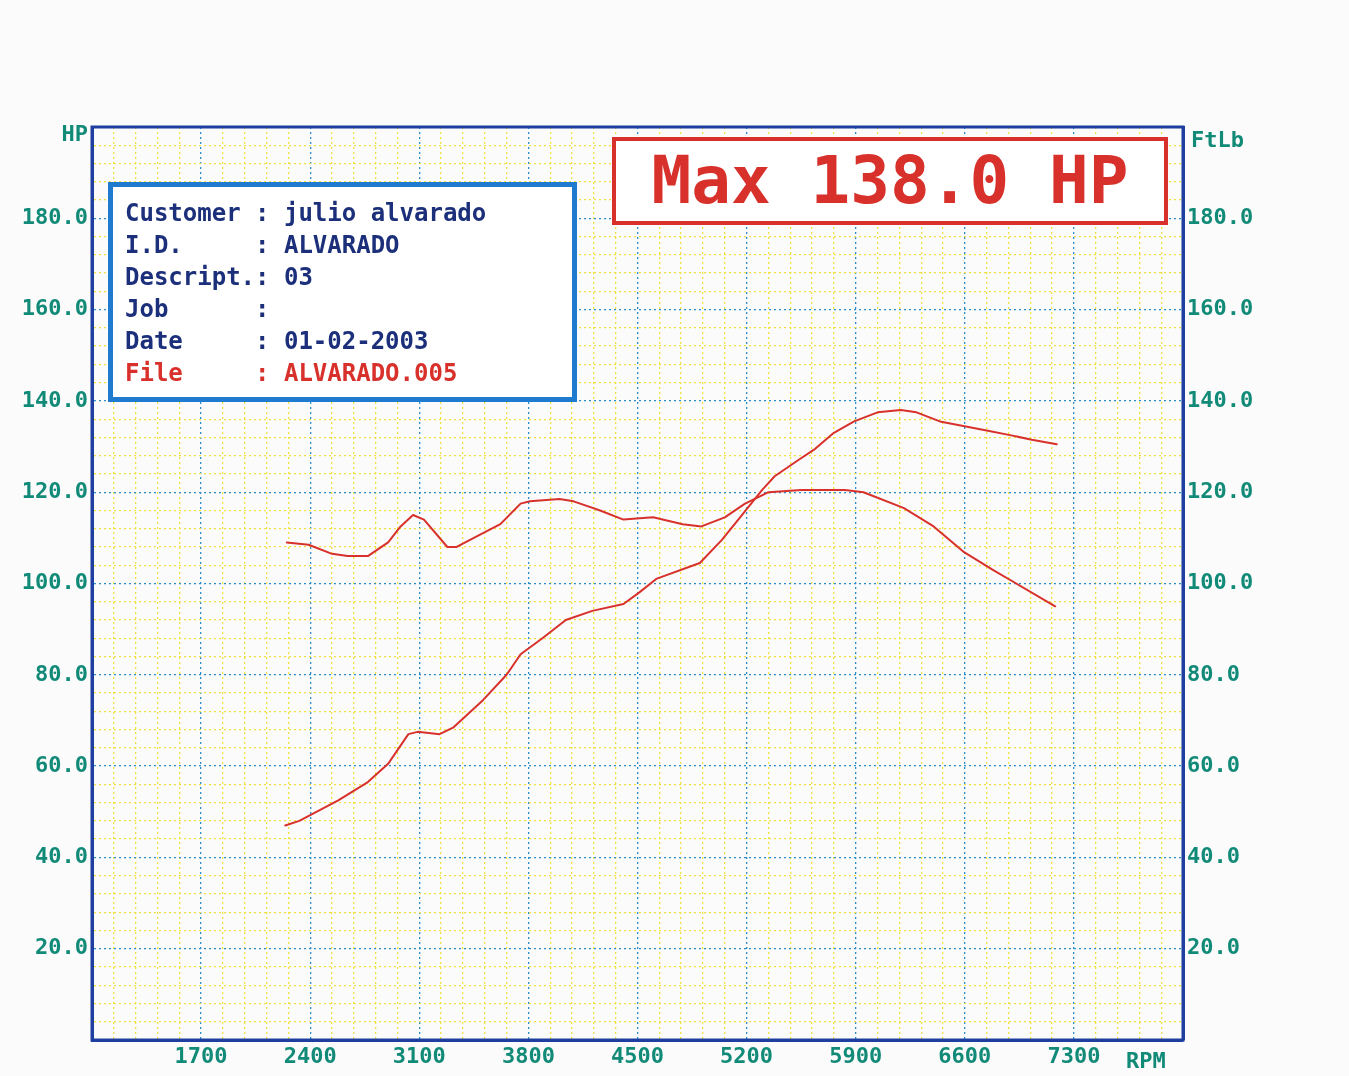 This screenshot has height=1076, width=1349. Describe the element at coordinates (1213, 947) in the screenshot. I see `y2-tick-label: 20.0` at that location.